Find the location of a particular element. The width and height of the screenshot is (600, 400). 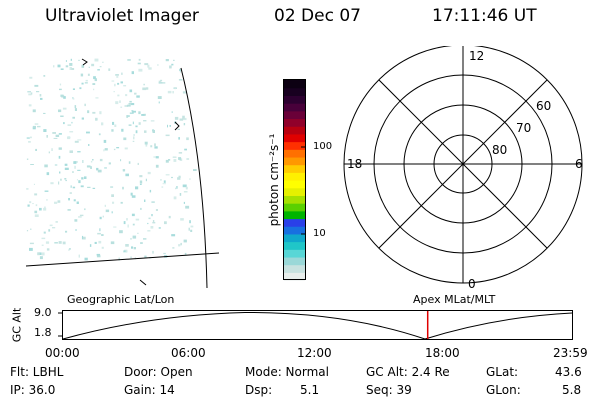

timeline-y-label: GC Alt is located at coordinates (17, 325).